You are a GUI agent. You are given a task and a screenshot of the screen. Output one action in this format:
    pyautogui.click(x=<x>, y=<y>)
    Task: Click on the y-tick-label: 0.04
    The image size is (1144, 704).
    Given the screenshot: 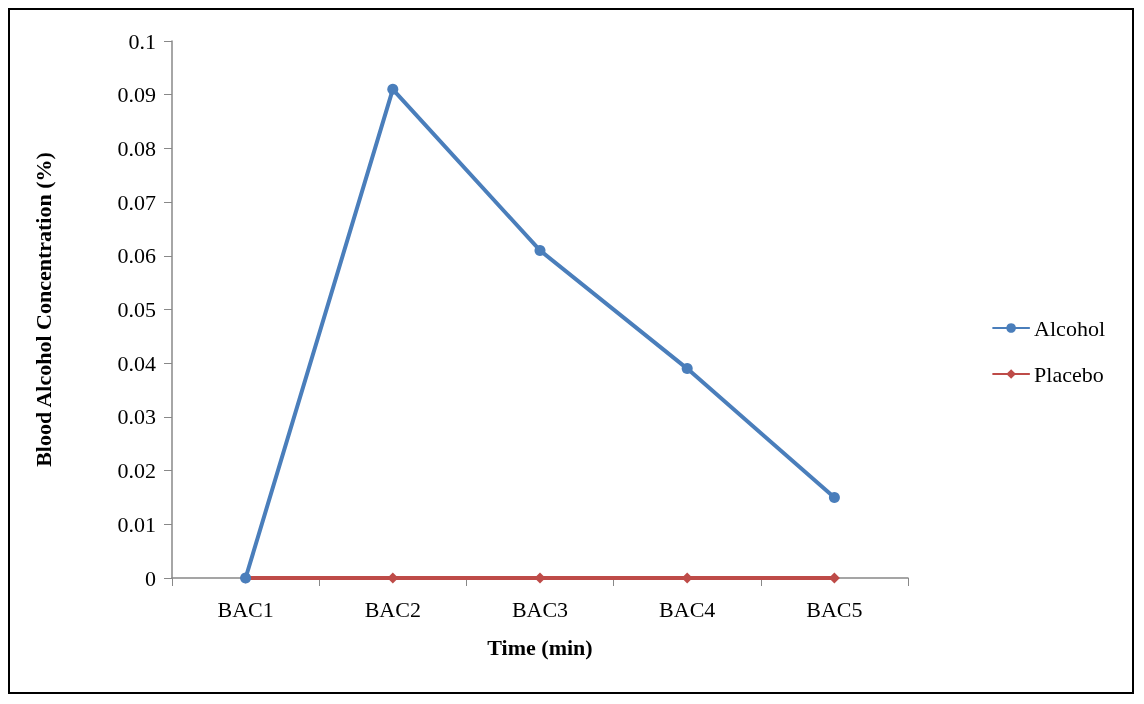 What is the action you would take?
    pyautogui.click(x=136, y=363)
    